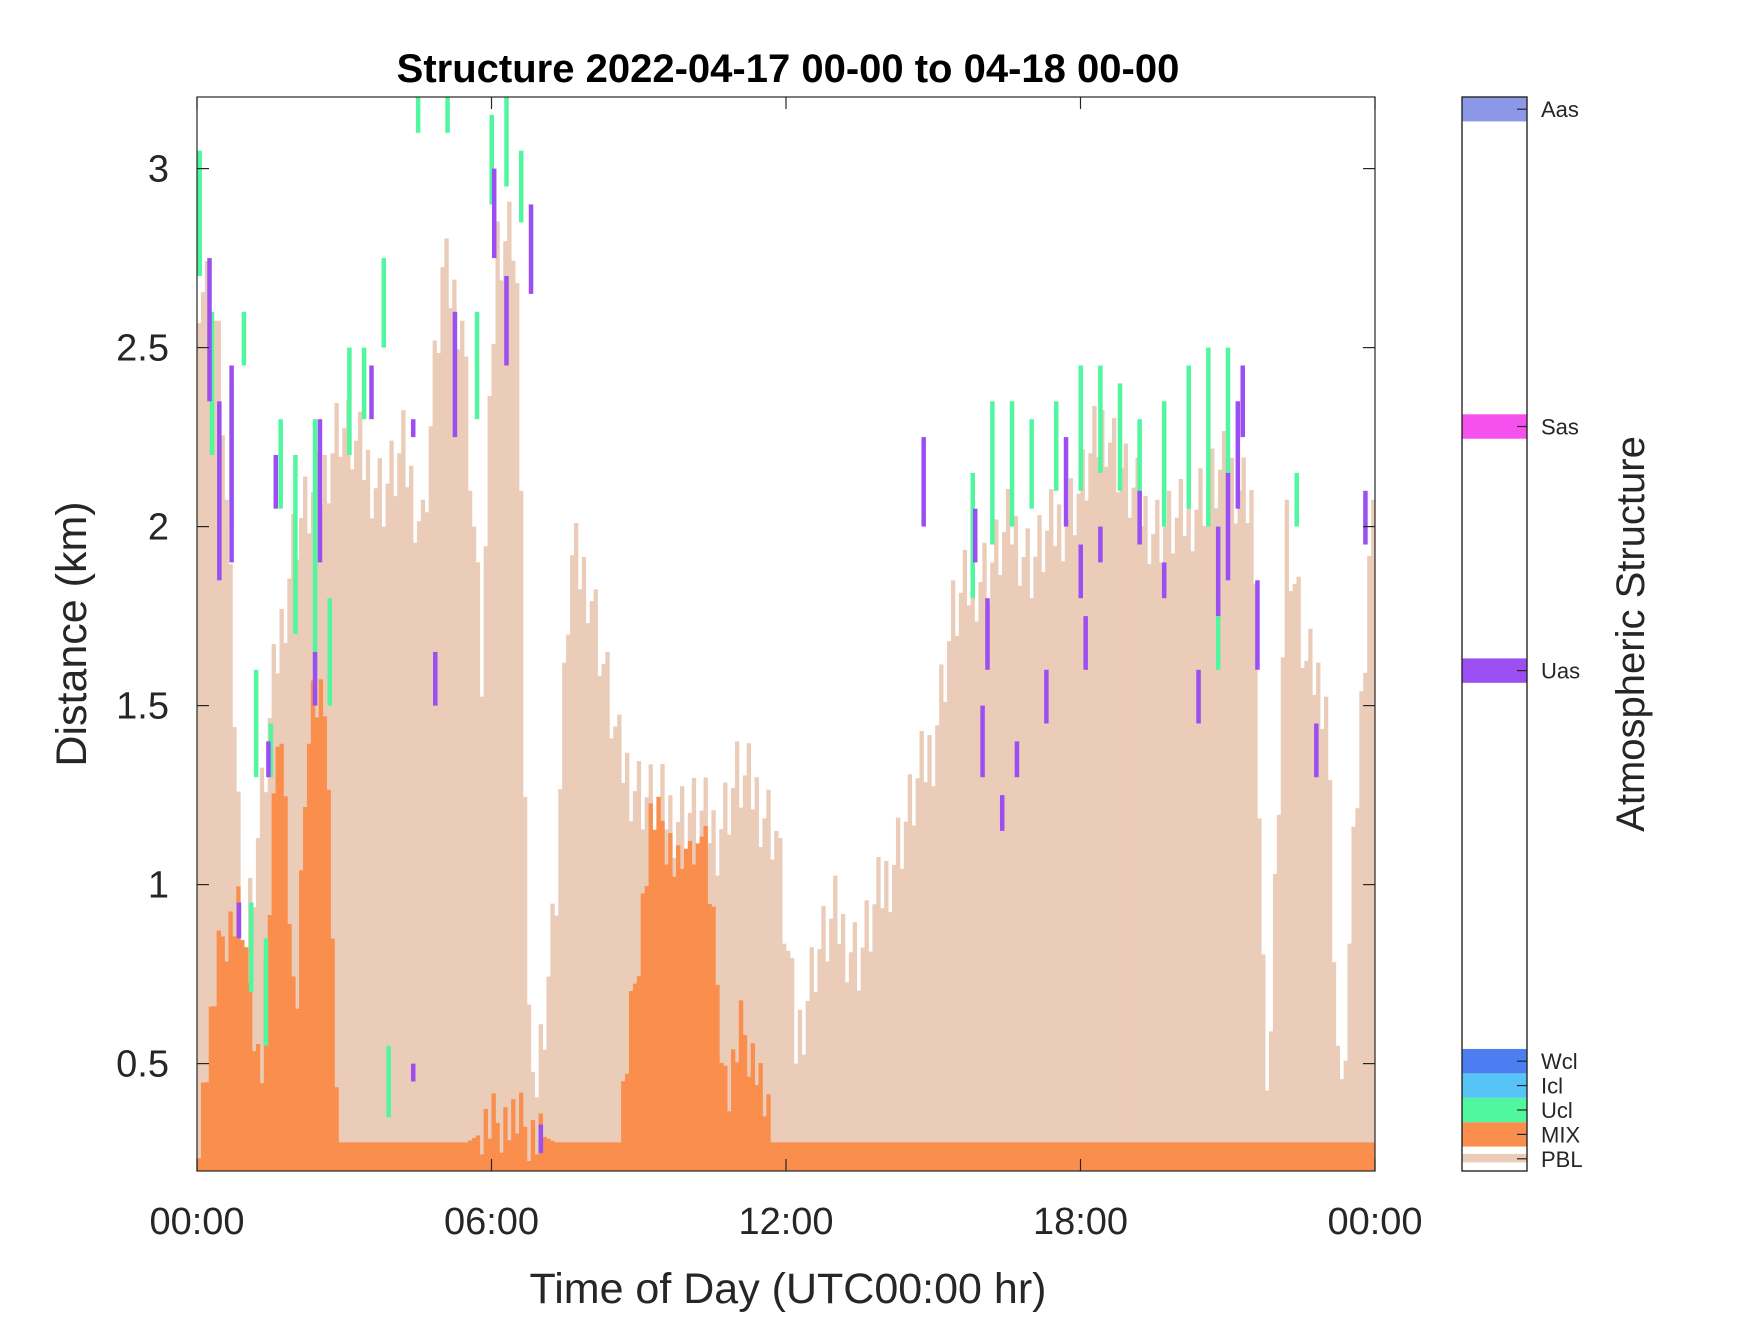 This screenshot has height=1318, width=1750. What do you see at coordinates (1560, 1134) in the screenshot?
I see `colorbar-tick-label: MIX` at bounding box center [1560, 1134].